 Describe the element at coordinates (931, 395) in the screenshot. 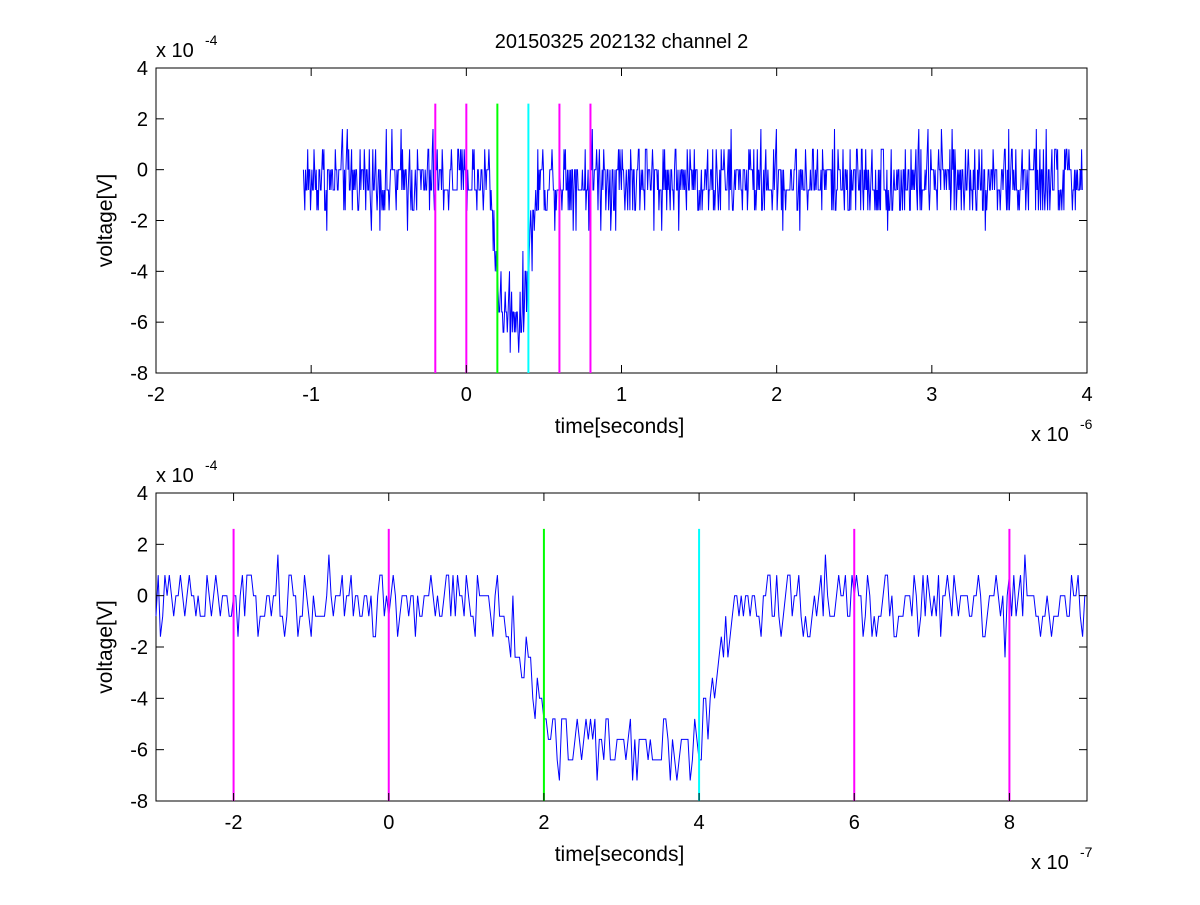

I see `x-tick-label: 3` at that location.